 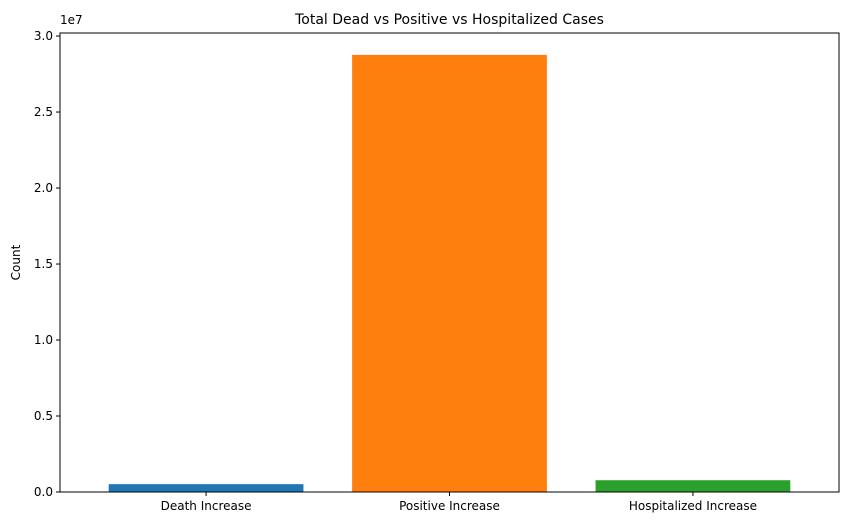 I want to click on y-tick-label: 2.0, so click(x=43, y=188).